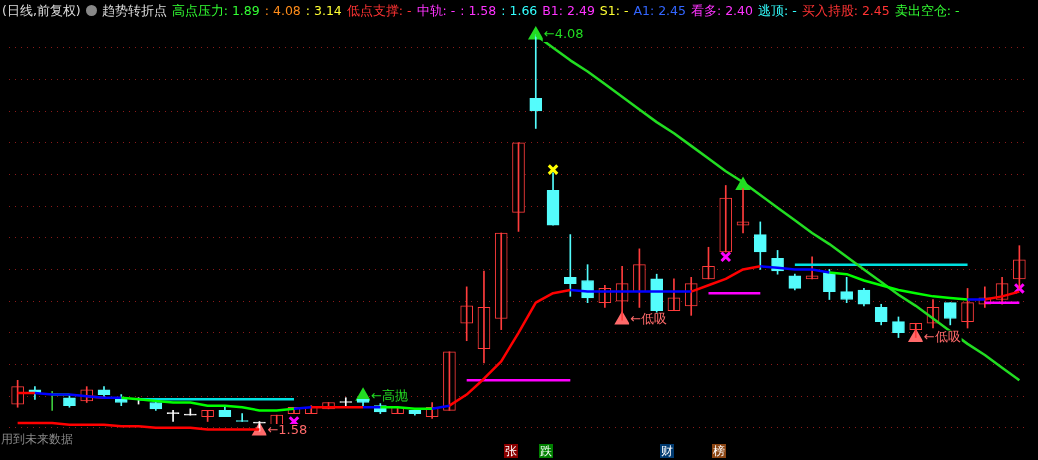 The width and height of the screenshot is (1038, 460). I want to click on text: 逃顶: -, so click(777, 10).